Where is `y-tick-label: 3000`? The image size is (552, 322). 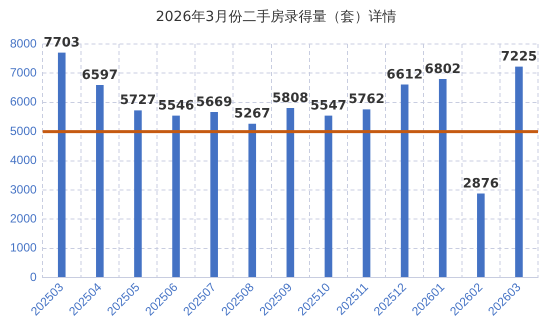 y-tick-label: 3000 is located at coordinates (24, 189).